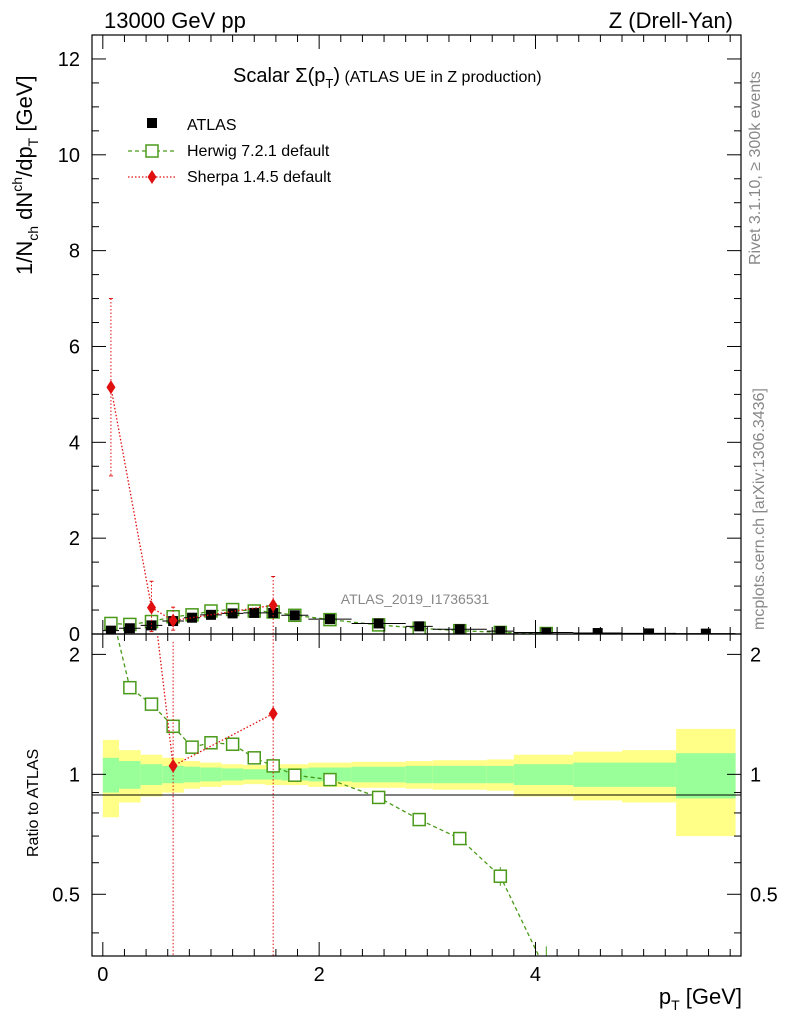 This screenshot has height=1024, width=786. What do you see at coordinates (74, 775) in the screenshot?
I see `ratio-ytick-label-left-1: 1` at bounding box center [74, 775].